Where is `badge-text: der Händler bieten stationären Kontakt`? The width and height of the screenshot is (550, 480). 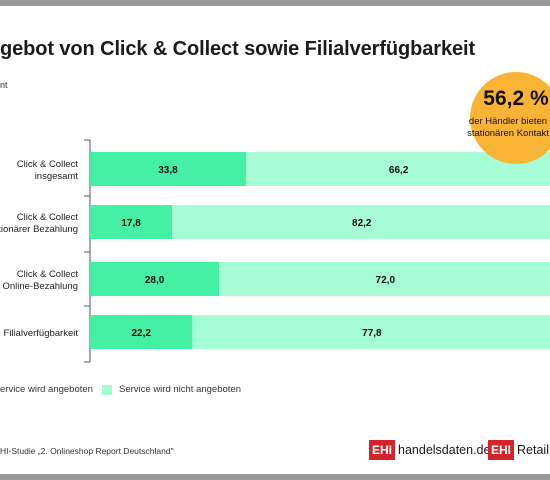
badge-text: der Händler bieten stationären Kontakt is located at coordinates (506, 128).